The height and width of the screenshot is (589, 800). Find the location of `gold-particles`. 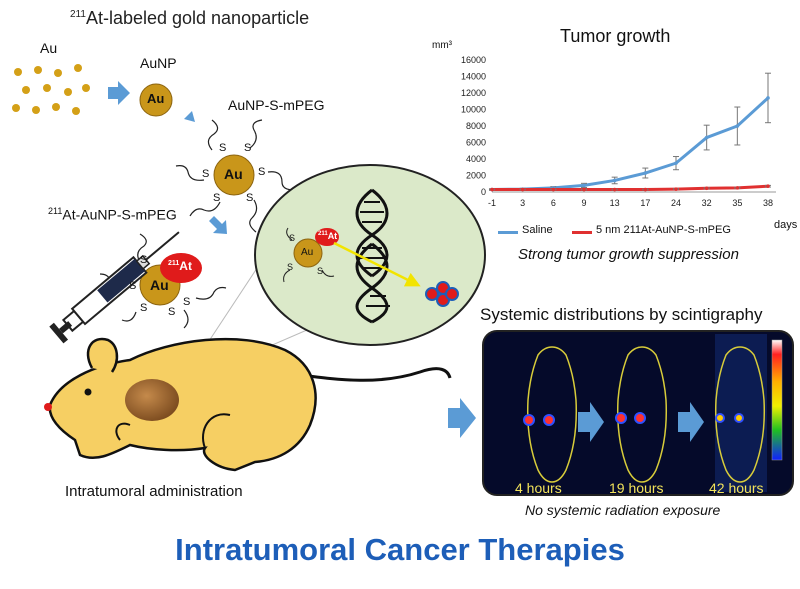

gold-particles is located at coordinates (51, 89).